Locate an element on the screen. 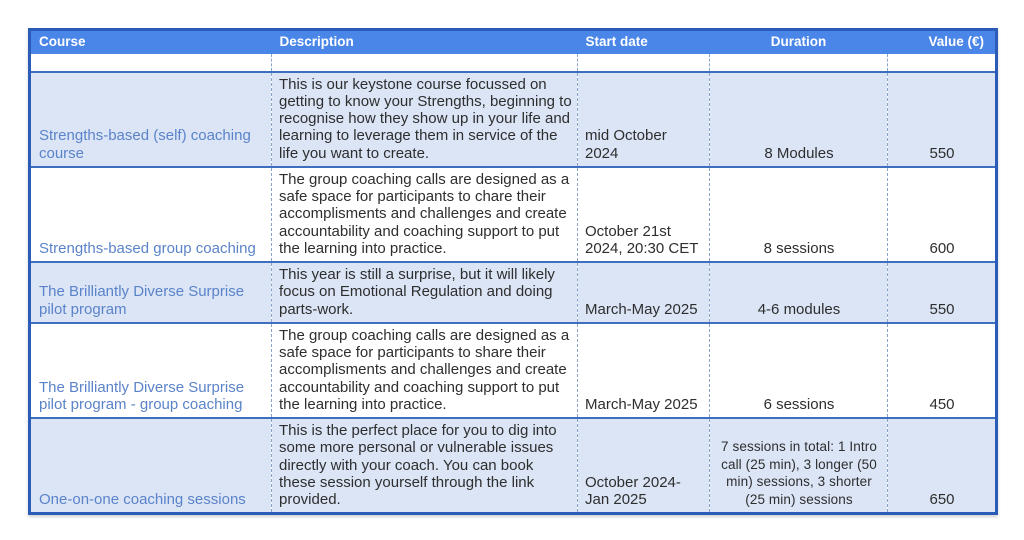 The width and height of the screenshot is (1024, 540). column-header-course: Course is located at coordinates (150, 41).